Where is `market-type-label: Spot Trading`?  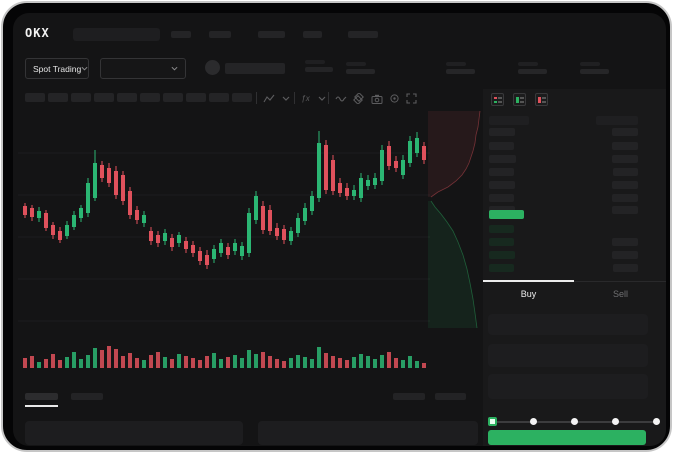
market-type-label: Spot Trading is located at coordinates (57, 68).